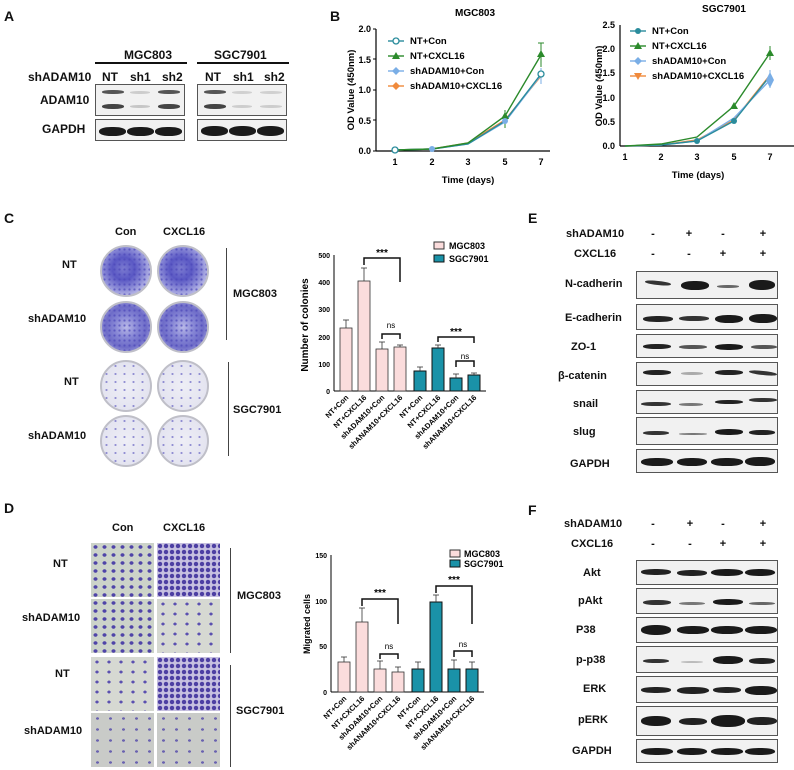 Image resolution: width=794 pixels, height=770 pixels. Describe the element at coordinates (321, 556) in the screenshot. I see `svg-text: 150` at that location.